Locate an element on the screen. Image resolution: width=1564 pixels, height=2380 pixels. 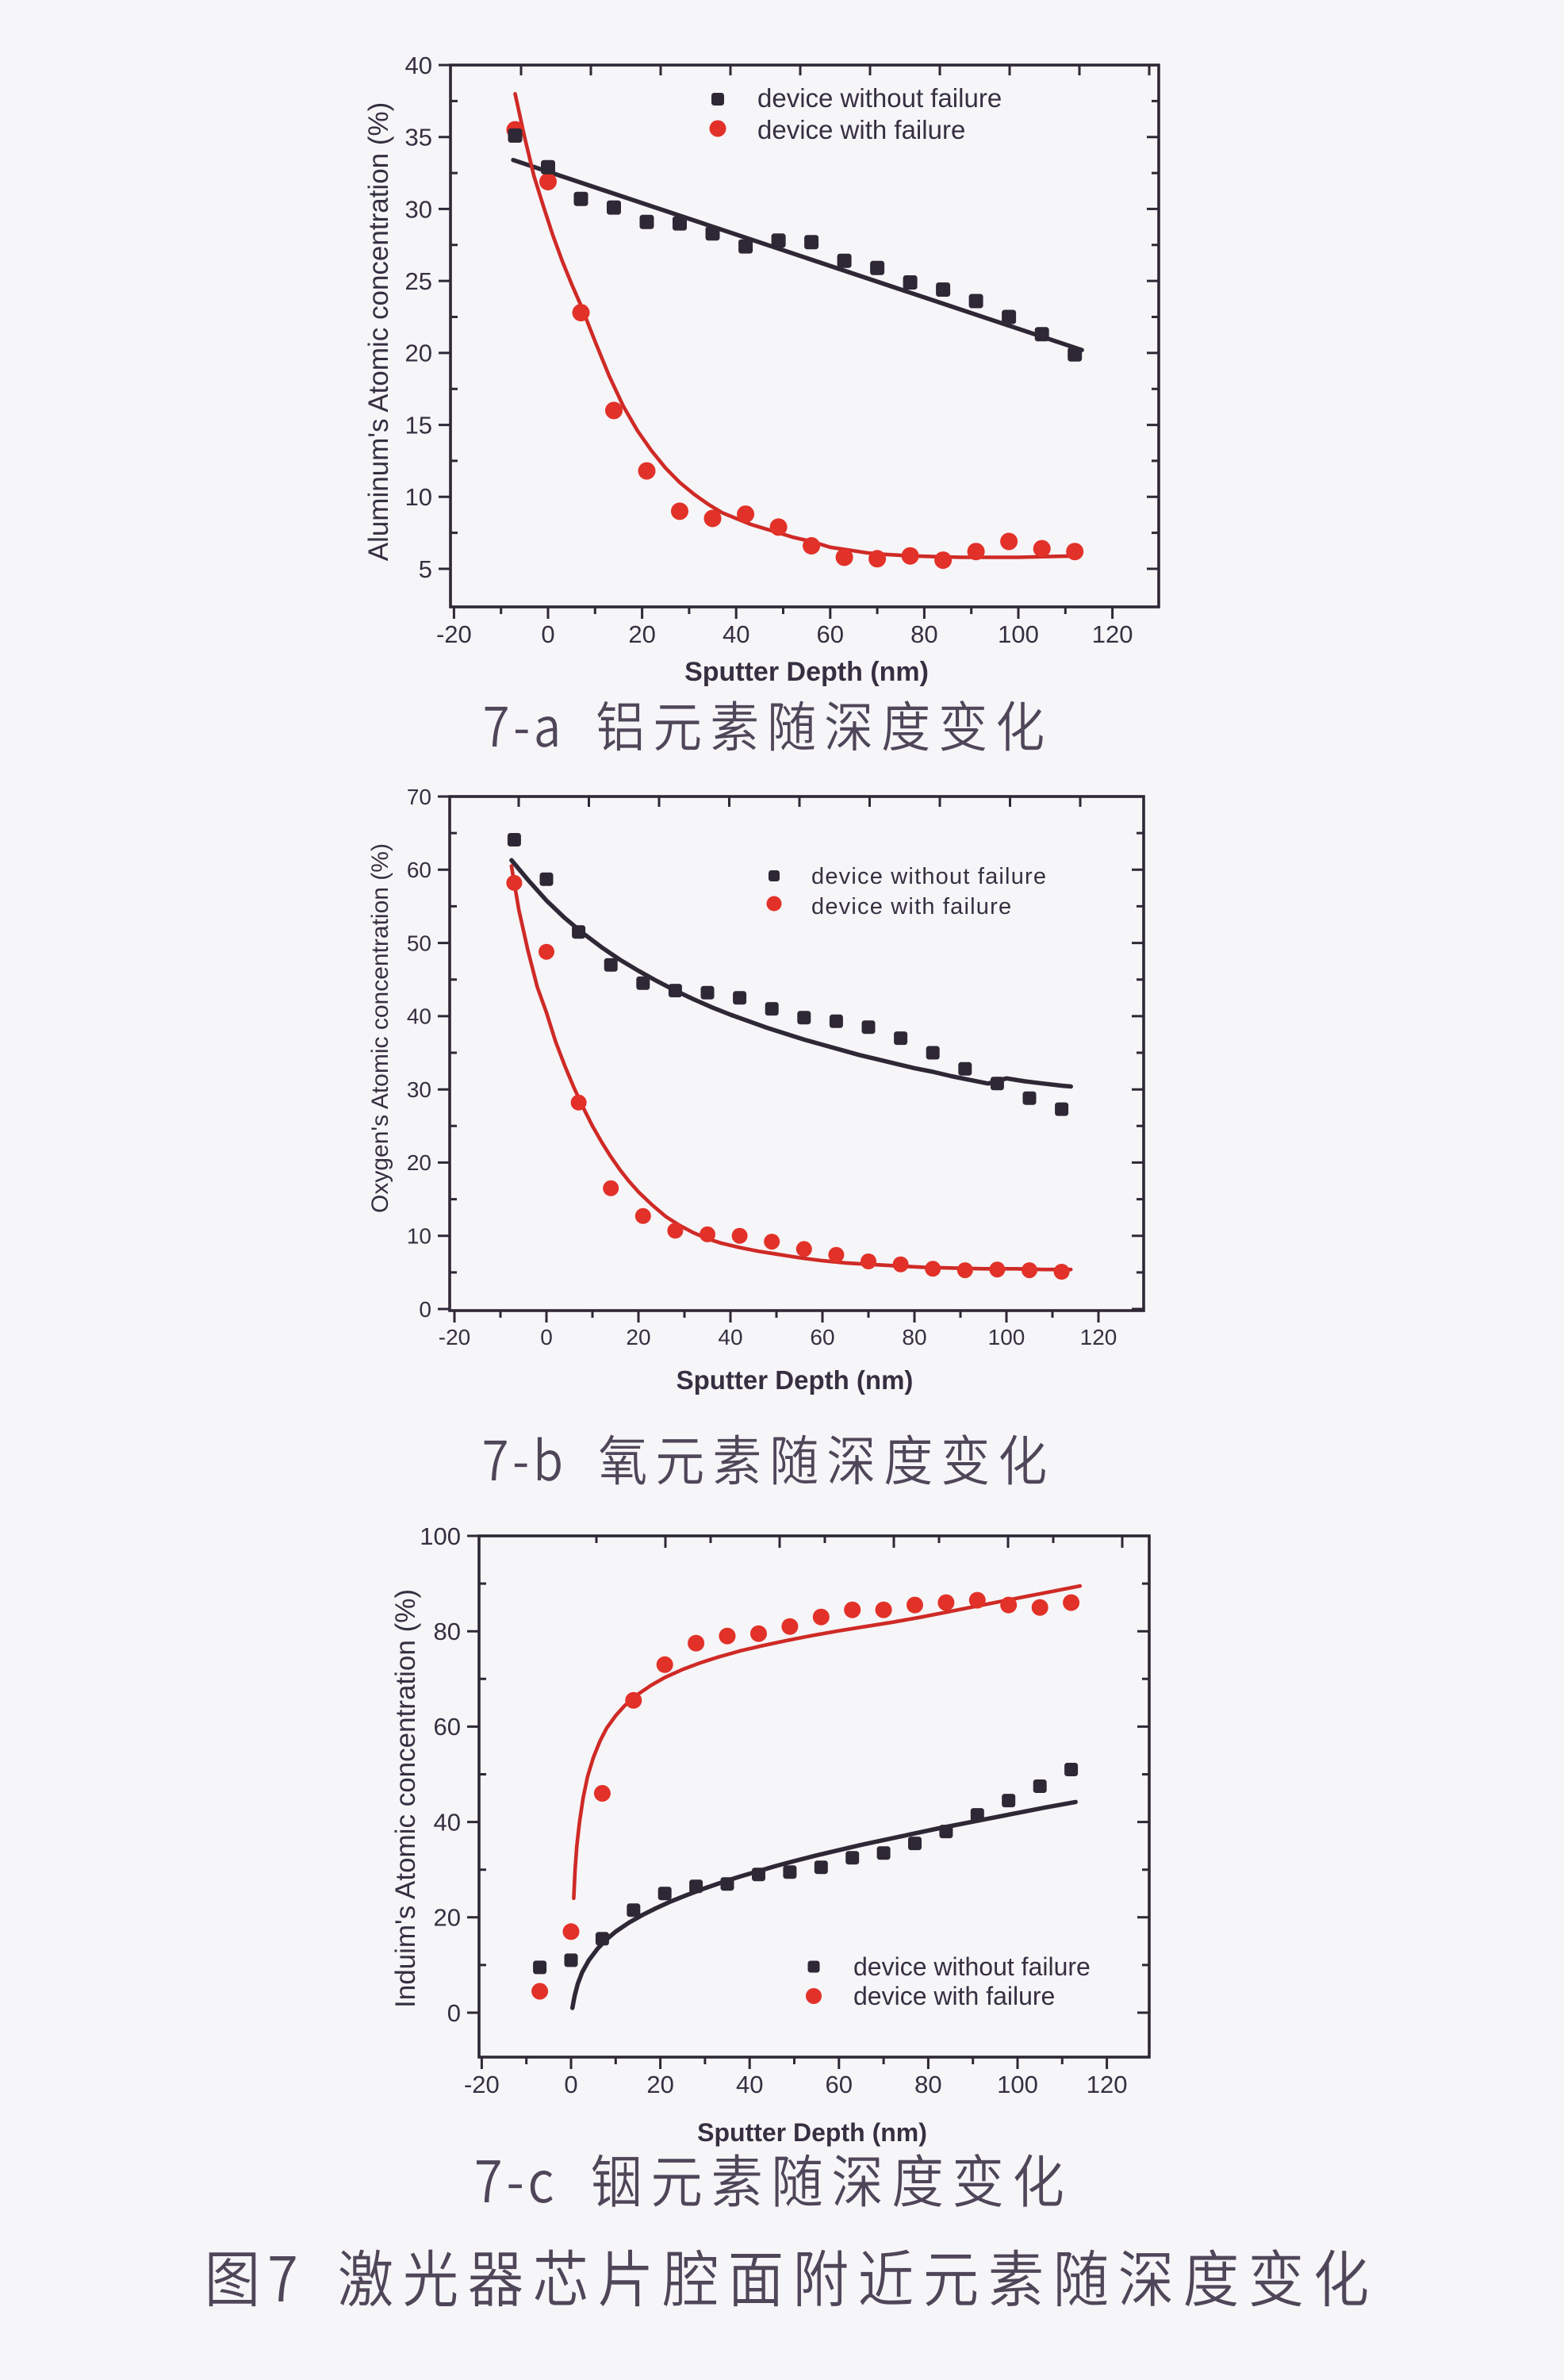
svg-text: 5 is located at coordinates (425, 569).